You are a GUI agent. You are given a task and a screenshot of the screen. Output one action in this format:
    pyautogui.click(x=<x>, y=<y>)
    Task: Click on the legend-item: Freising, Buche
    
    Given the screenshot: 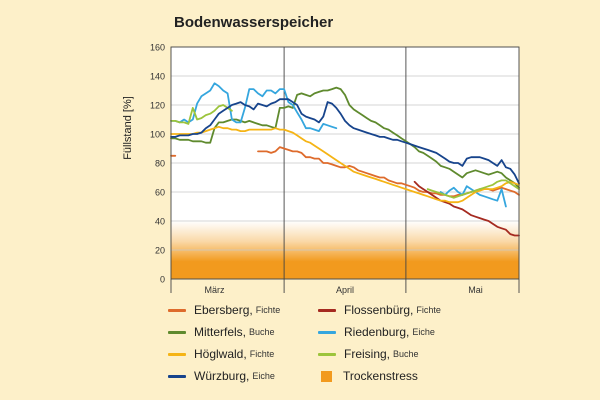 What is the action you would take?
    pyautogui.click(x=393, y=354)
    